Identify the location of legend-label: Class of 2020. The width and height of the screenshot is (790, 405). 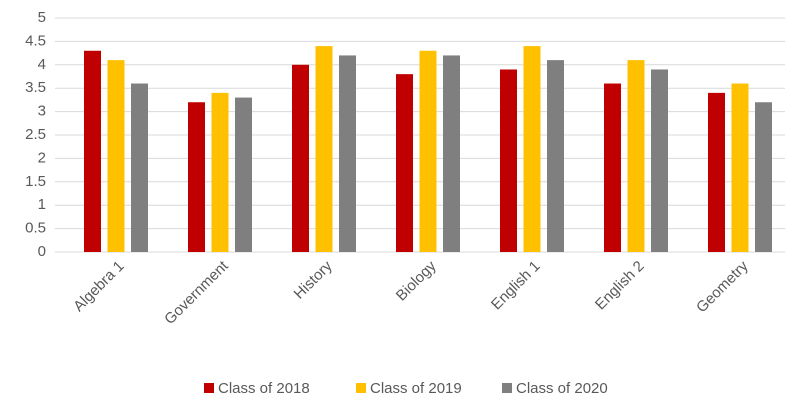
(562, 388).